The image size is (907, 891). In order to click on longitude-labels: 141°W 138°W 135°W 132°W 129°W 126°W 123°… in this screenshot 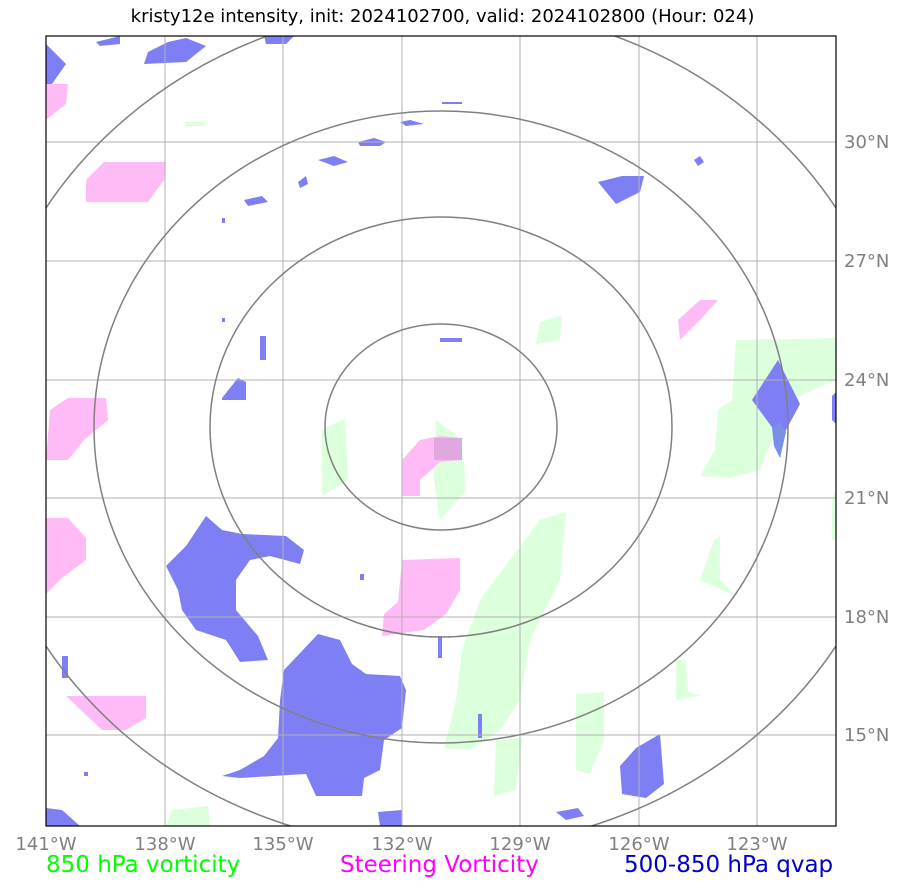, I will do `click(401, 844)`.